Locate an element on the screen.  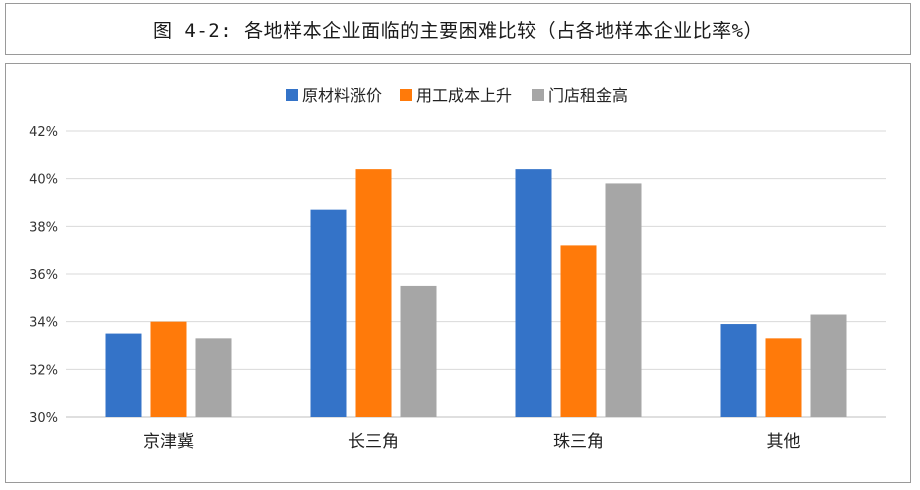
y-tick-label: 40% is located at coordinates (43, 180).